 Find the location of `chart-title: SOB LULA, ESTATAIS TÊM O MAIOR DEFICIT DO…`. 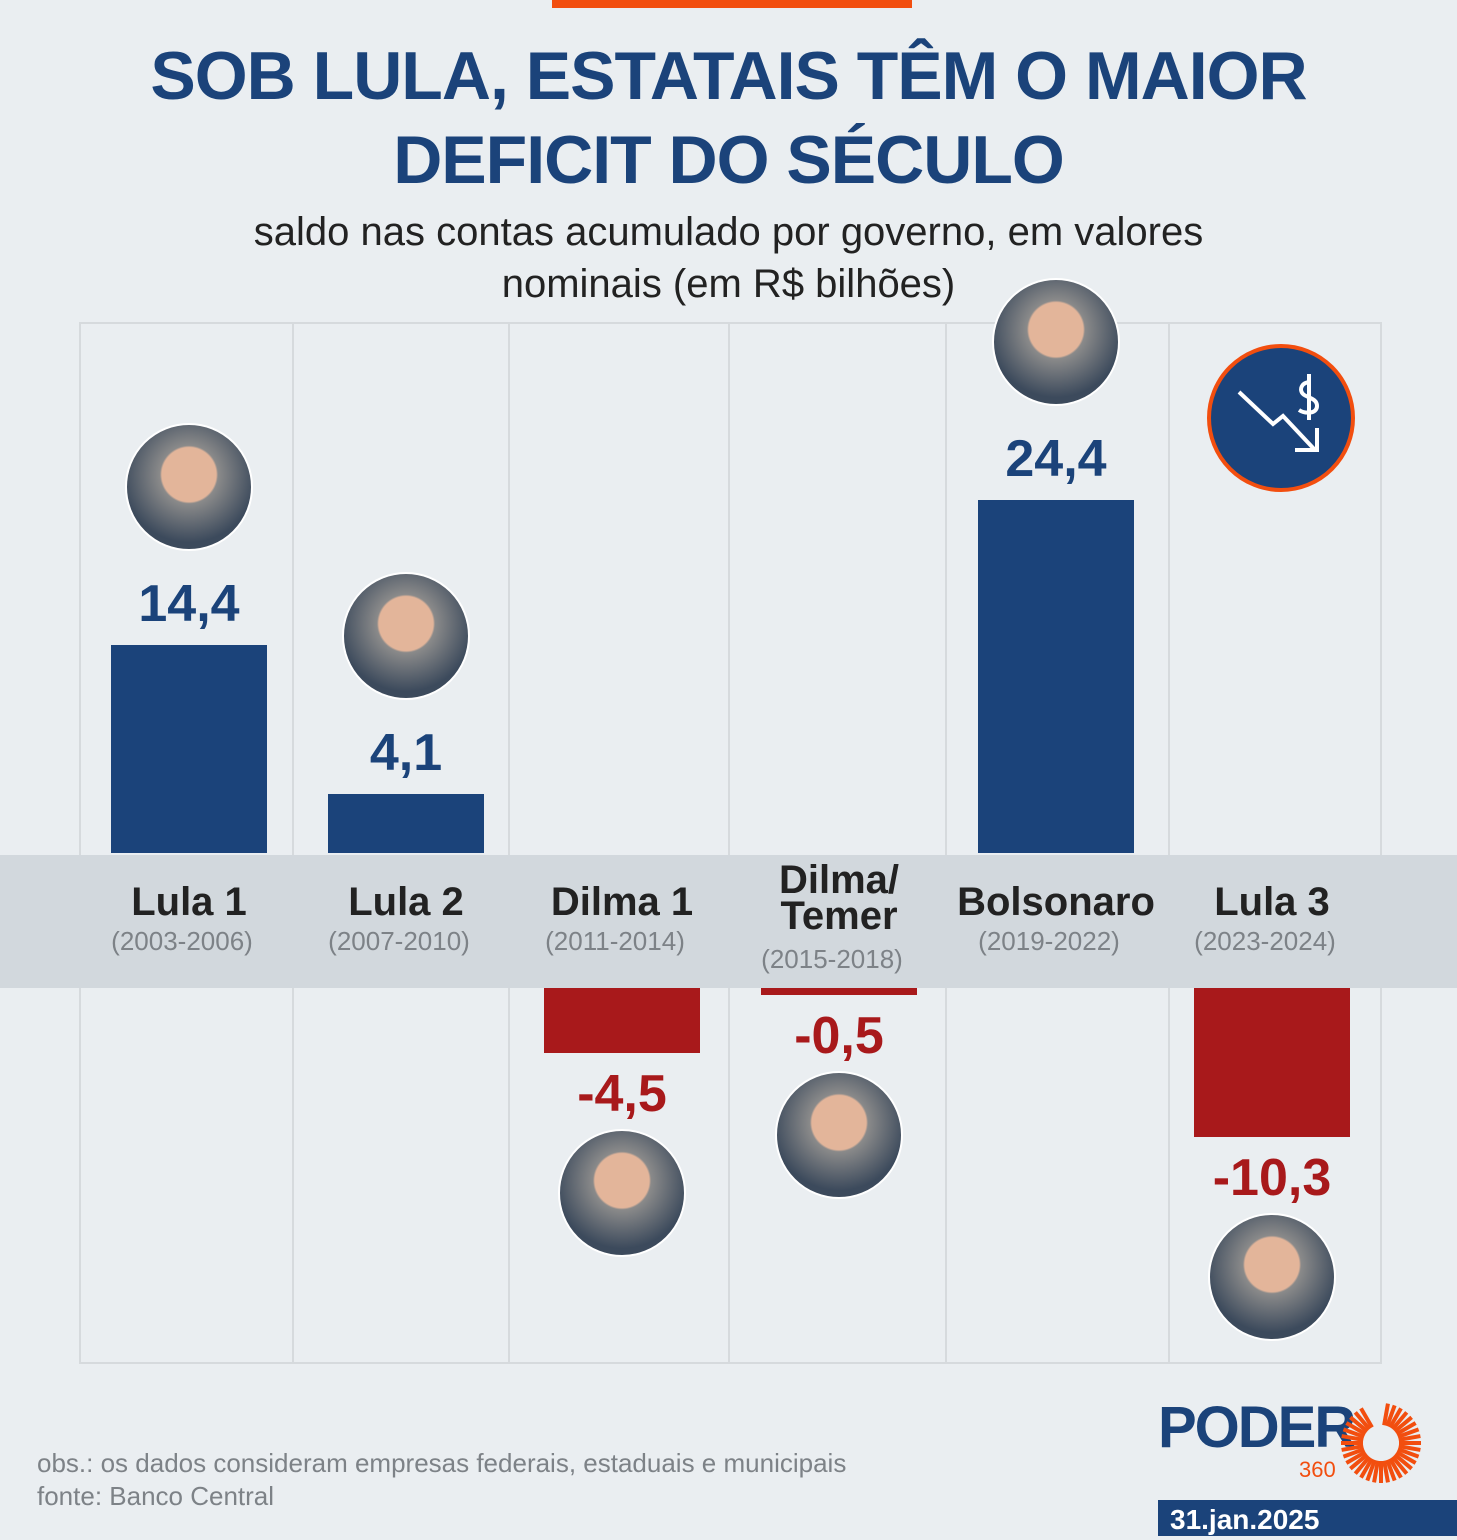

chart-title: SOB LULA, ESTATAIS TÊM O MAIOR DEFICIT DO… is located at coordinates (728, 118).